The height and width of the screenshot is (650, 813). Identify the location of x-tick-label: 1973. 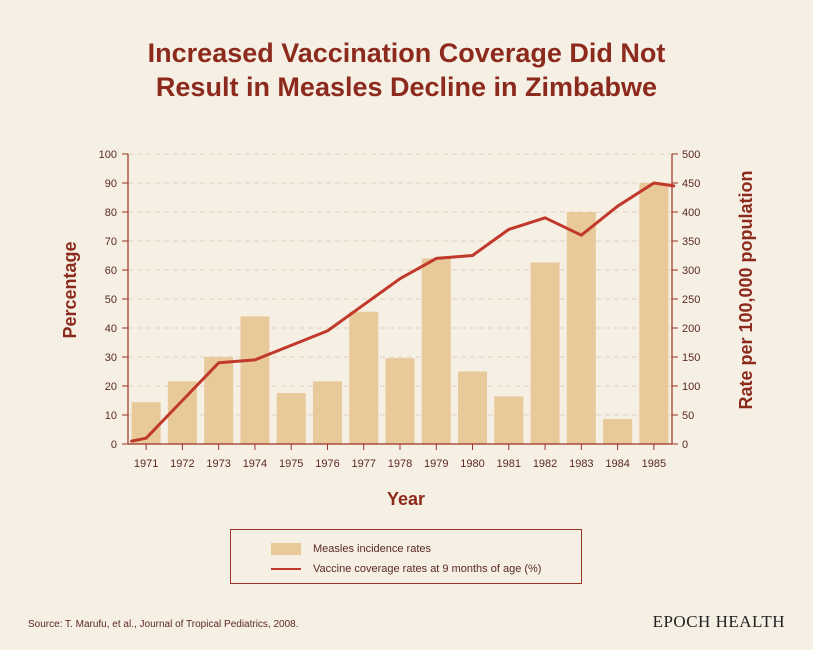
(218, 464).